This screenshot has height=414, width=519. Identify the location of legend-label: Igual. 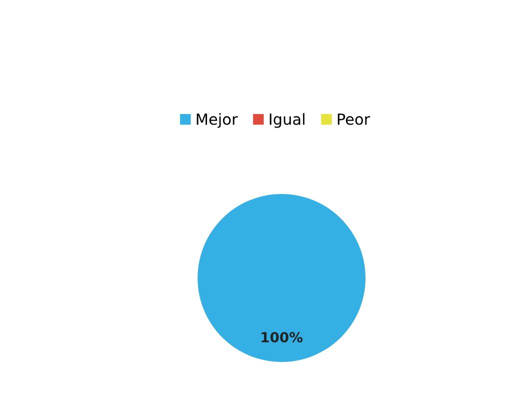
(287, 120).